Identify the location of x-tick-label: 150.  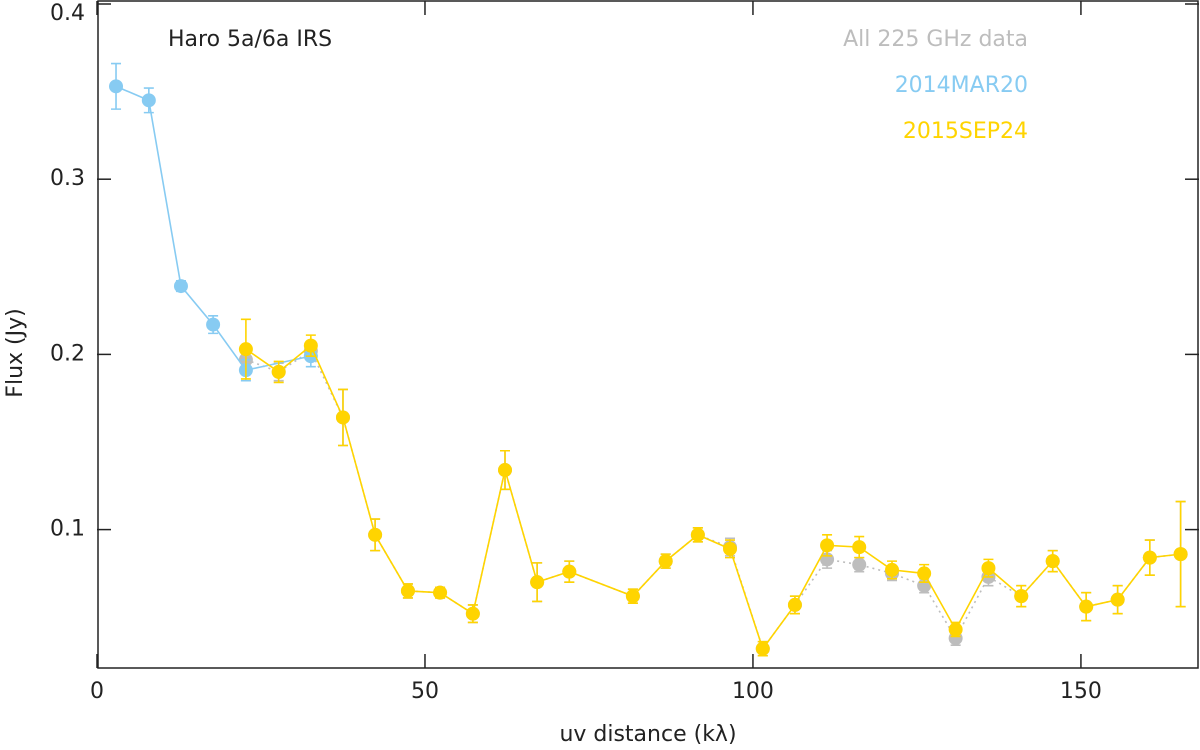
(1081, 691).